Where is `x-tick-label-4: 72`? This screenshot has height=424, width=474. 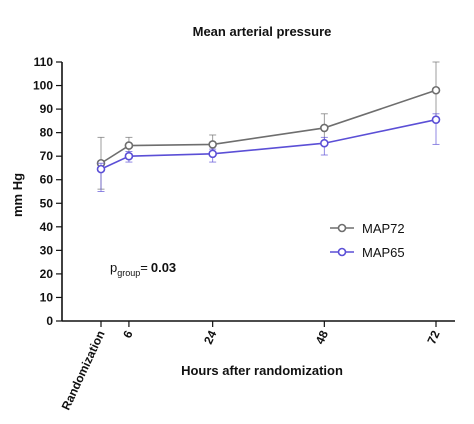 x-tick-label-4: 72 is located at coordinates (433, 337).